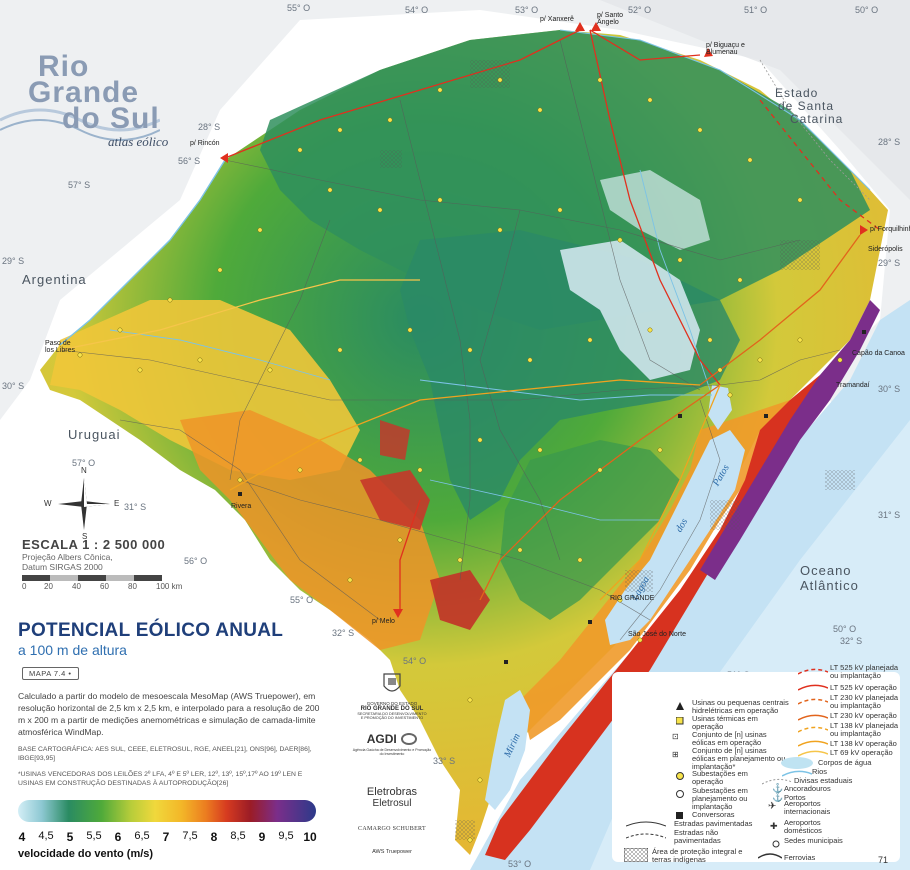 This screenshot has height=870, width=910. Describe the element at coordinates (797, 93) in the screenshot. I see `region-sc-1: Estado` at that location.